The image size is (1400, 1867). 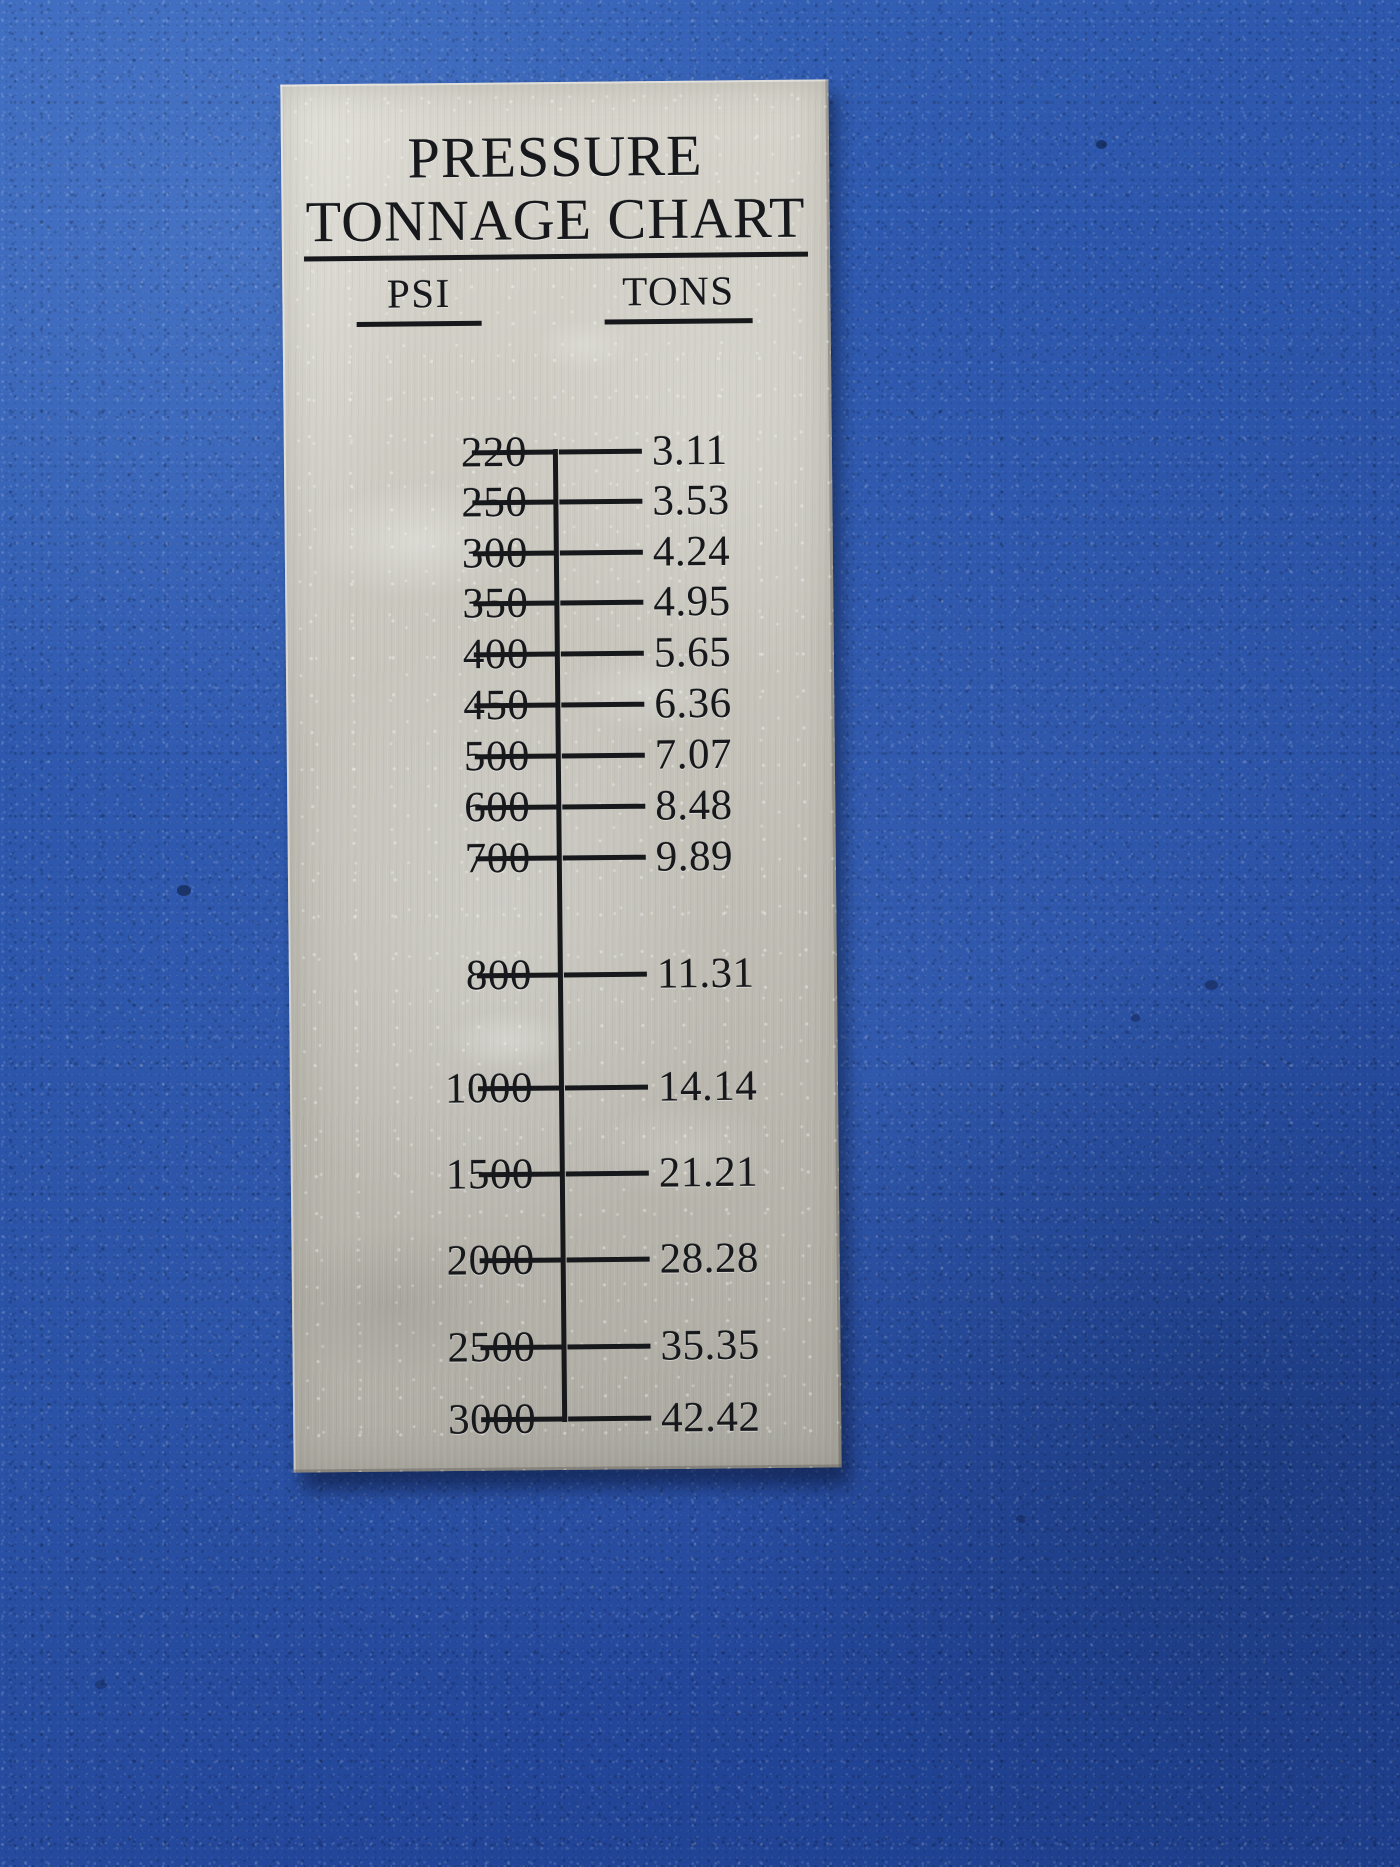 What do you see at coordinates (710, 1417) in the screenshot?
I see `tons-value: 42.42` at bounding box center [710, 1417].